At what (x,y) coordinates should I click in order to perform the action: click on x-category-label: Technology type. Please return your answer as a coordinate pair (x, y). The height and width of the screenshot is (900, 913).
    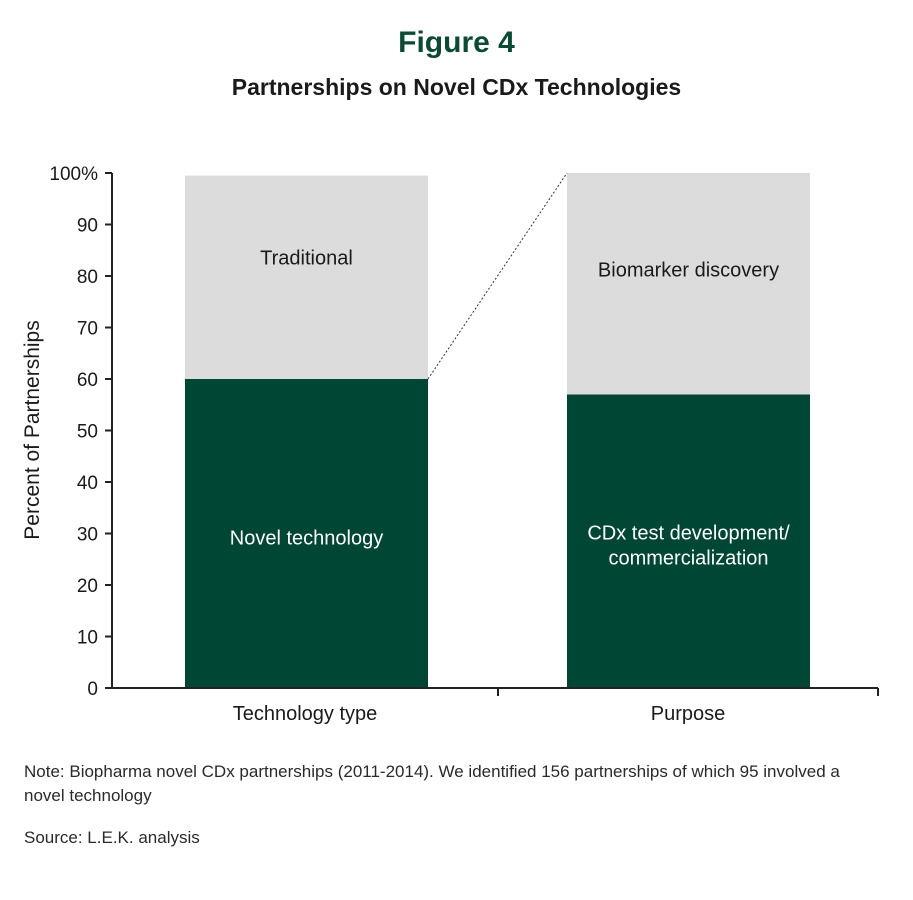
    Looking at the image, I should click on (305, 714).